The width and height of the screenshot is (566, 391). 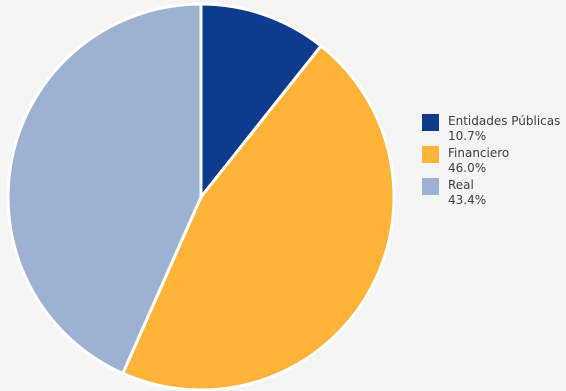 What do you see at coordinates (504, 121) in the screenshot?
I see `legend-label: Entidades Públicas` at bounding box center [504, 121].